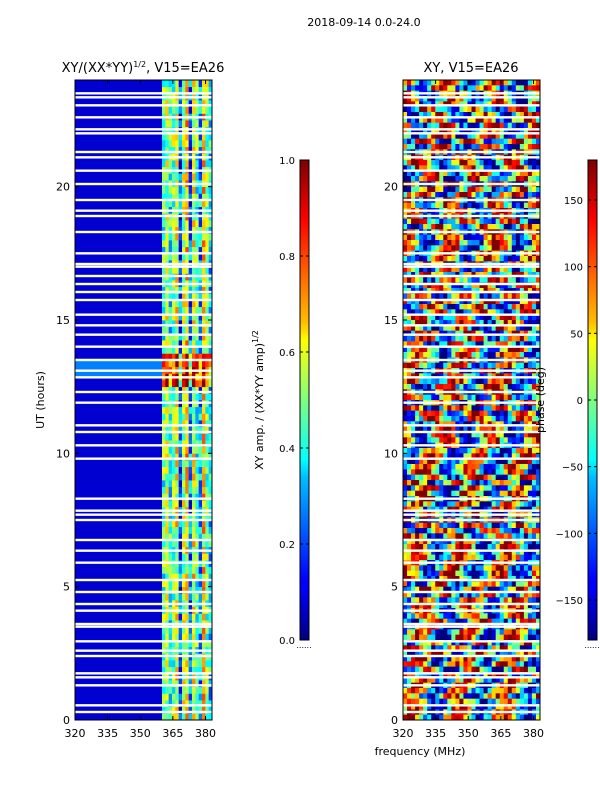 The width and height of the screenshot is (600, 800). Describe the element at coordinates (118, 368) in the screenshot. I see `amplitude-strong-row` at that location.